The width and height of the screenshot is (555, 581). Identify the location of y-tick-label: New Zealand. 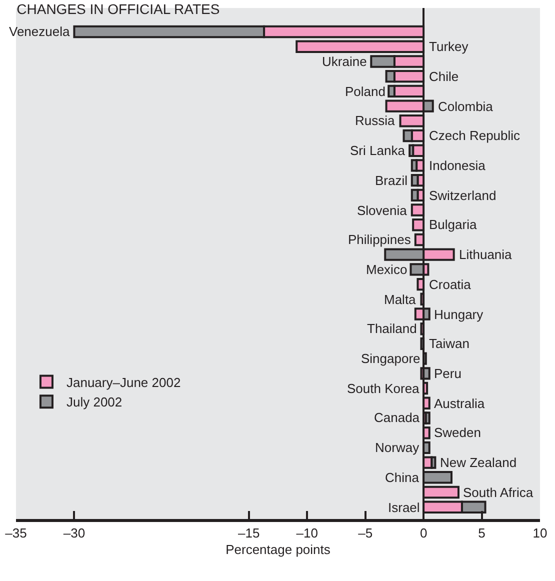
(478, 462).